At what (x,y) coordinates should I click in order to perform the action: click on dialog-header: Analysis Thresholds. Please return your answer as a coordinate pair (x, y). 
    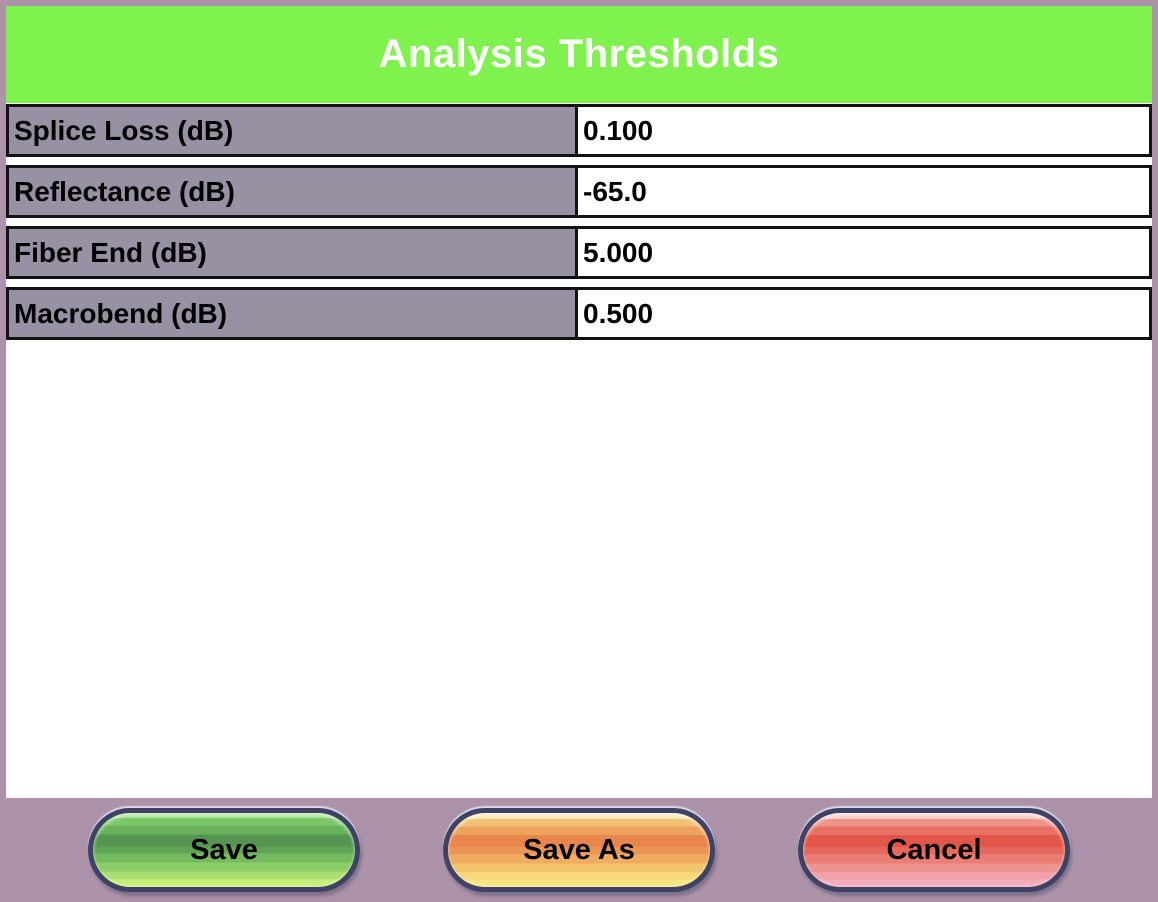
    Looking at the image, I should click on (579, 54).